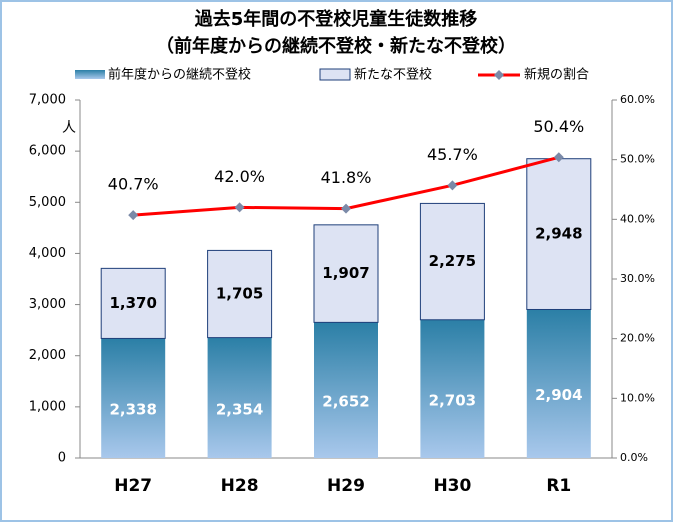  Describe the element at coordinates (47, 253) in the screenshot. I see `y-tick-label: 4,000` at that location.